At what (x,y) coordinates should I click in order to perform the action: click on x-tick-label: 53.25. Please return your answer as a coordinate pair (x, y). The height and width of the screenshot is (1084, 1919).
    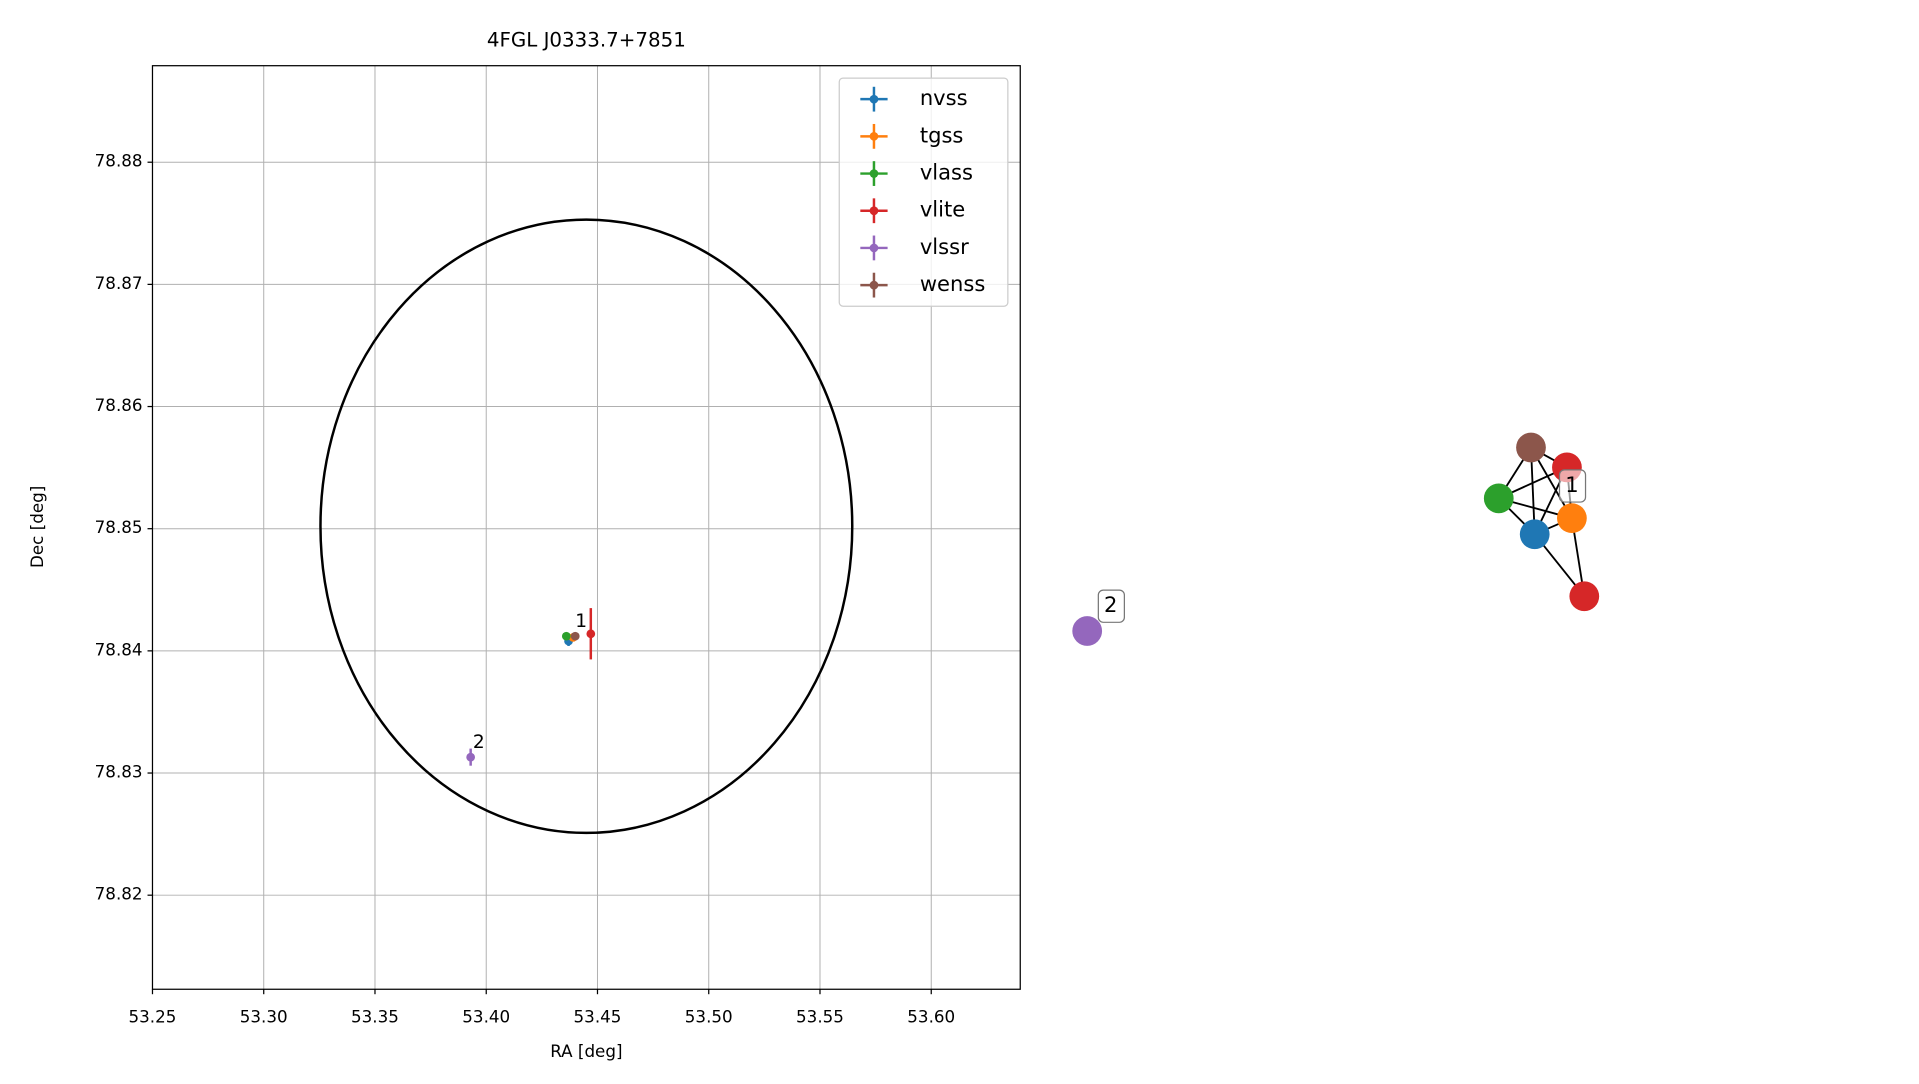
    Looking at the image, I should click on (153, 1016).